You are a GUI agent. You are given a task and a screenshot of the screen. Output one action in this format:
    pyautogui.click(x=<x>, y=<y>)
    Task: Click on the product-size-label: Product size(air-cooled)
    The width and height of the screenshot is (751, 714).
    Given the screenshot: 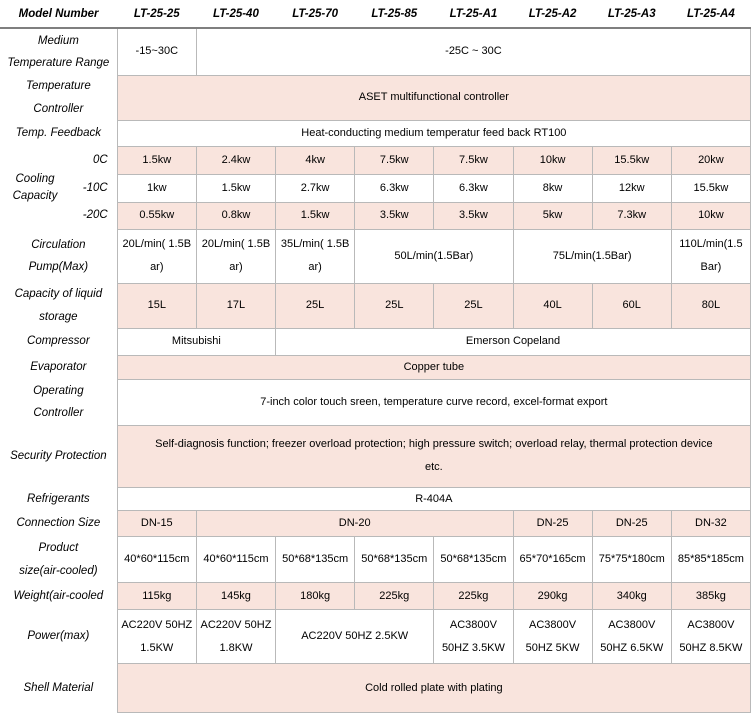 What is the action you would take?
    pyautogui.click(x=59, y=559)
    